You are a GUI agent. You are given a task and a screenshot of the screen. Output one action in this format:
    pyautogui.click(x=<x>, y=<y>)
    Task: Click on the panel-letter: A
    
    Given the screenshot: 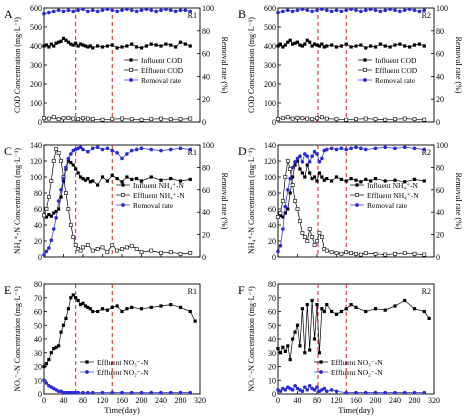 What is the action you would take?
    pyautogui.click(x=8, y=14)
    